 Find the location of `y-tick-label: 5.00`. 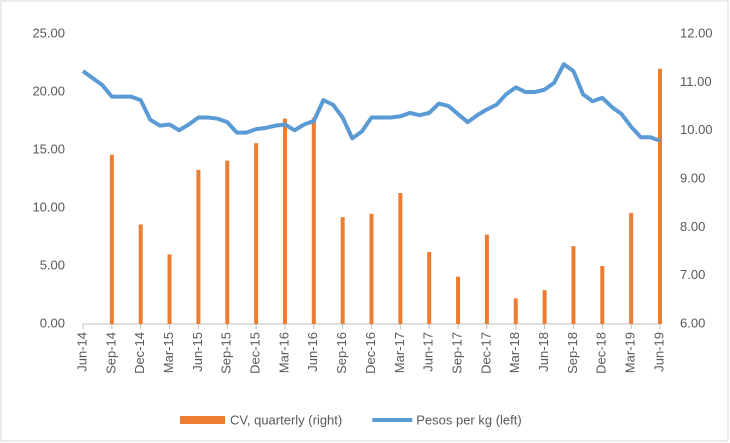

y-tick-label: 5.00 is located at coordinates (52, 264).